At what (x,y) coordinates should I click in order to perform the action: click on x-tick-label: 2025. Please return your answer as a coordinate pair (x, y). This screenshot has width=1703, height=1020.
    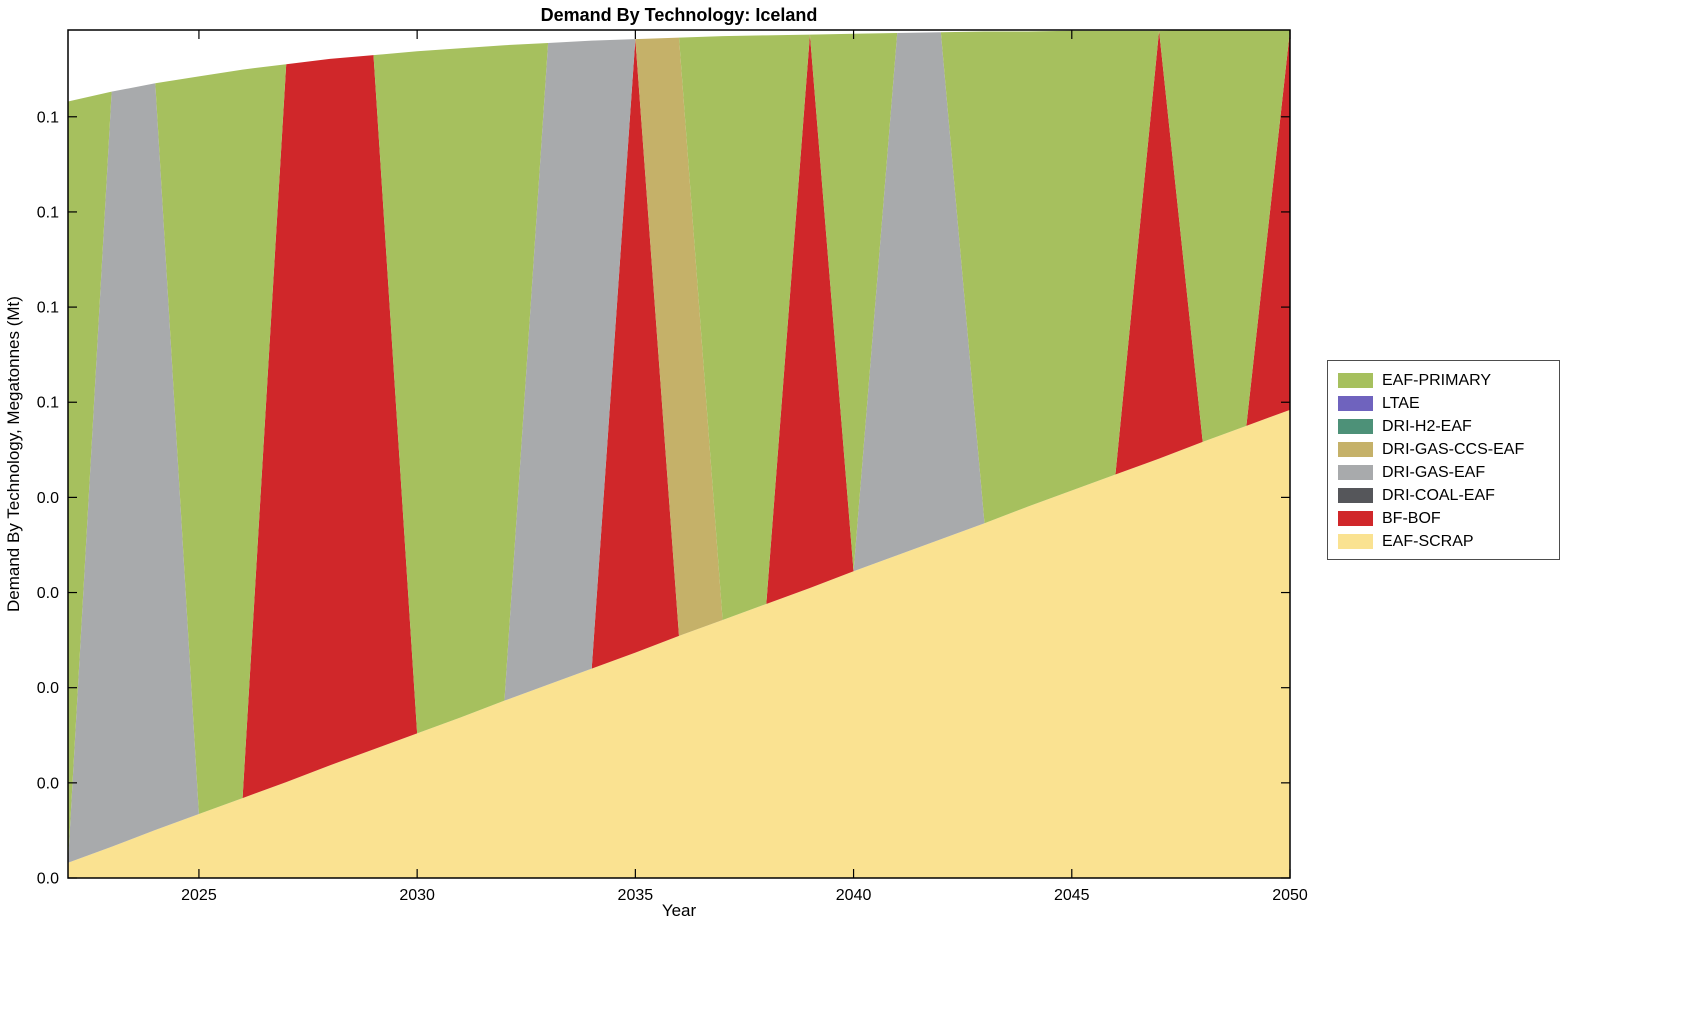
    Looking at the image, I should click on (199, 895).